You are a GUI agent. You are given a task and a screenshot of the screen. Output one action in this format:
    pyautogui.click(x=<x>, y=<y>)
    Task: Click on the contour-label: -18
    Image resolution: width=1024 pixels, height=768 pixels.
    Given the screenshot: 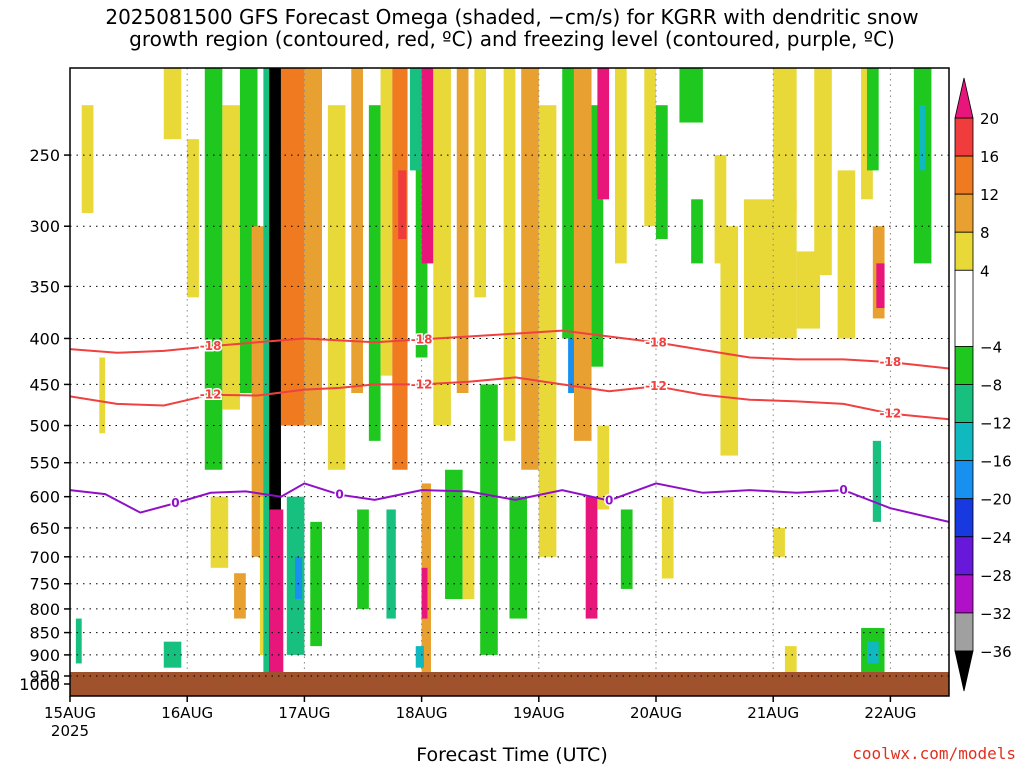 What is the action you would take?
    pyautogui.click(x=422, y=339)
    